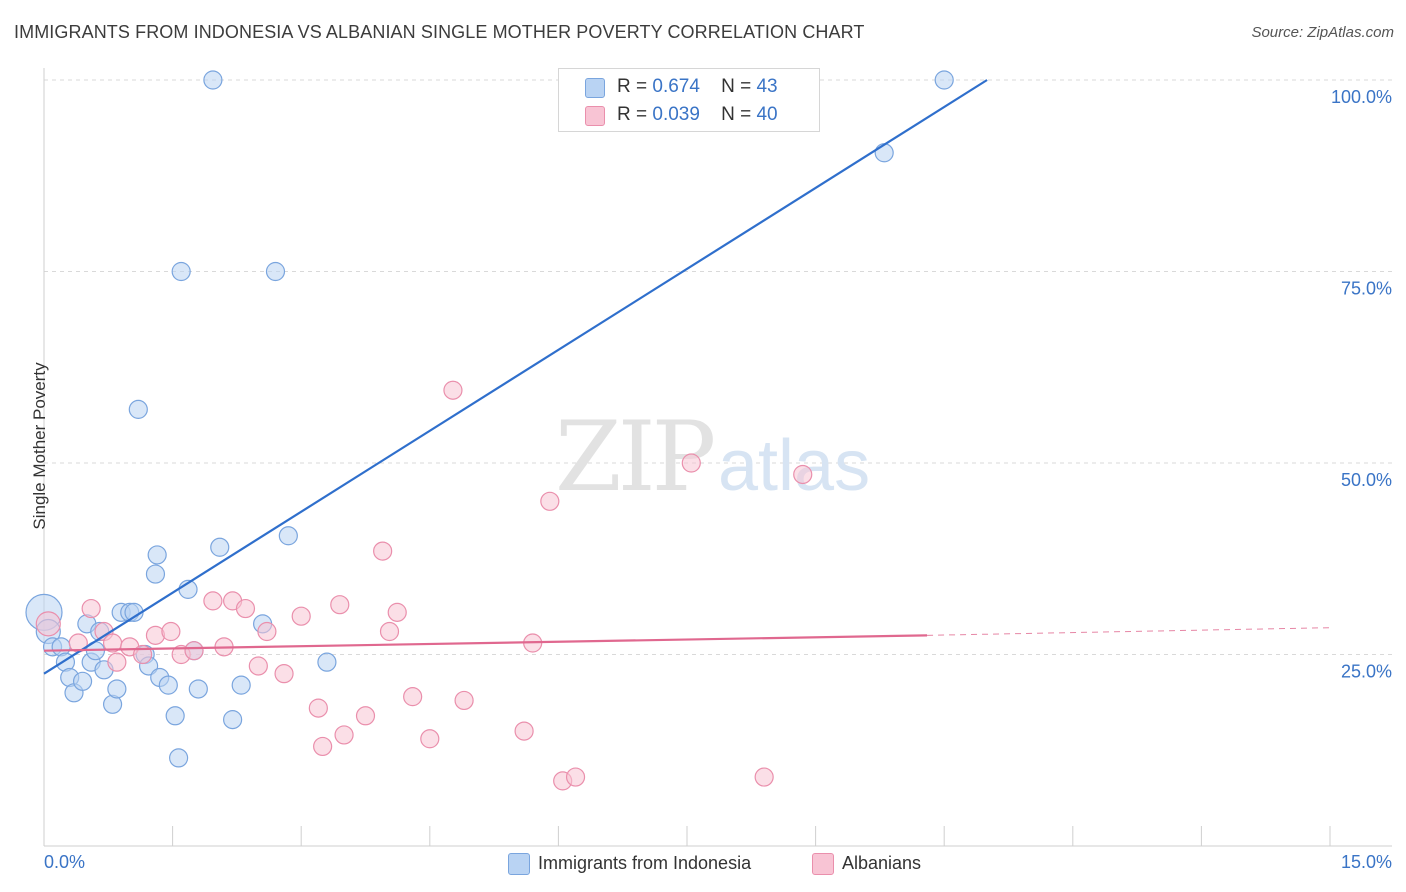 The height and width of the screenshot is (892, 1406). I want to click on y-tick-labels: 25.0% 50.0% 75.0% 100.0%, so click(1361, 384).